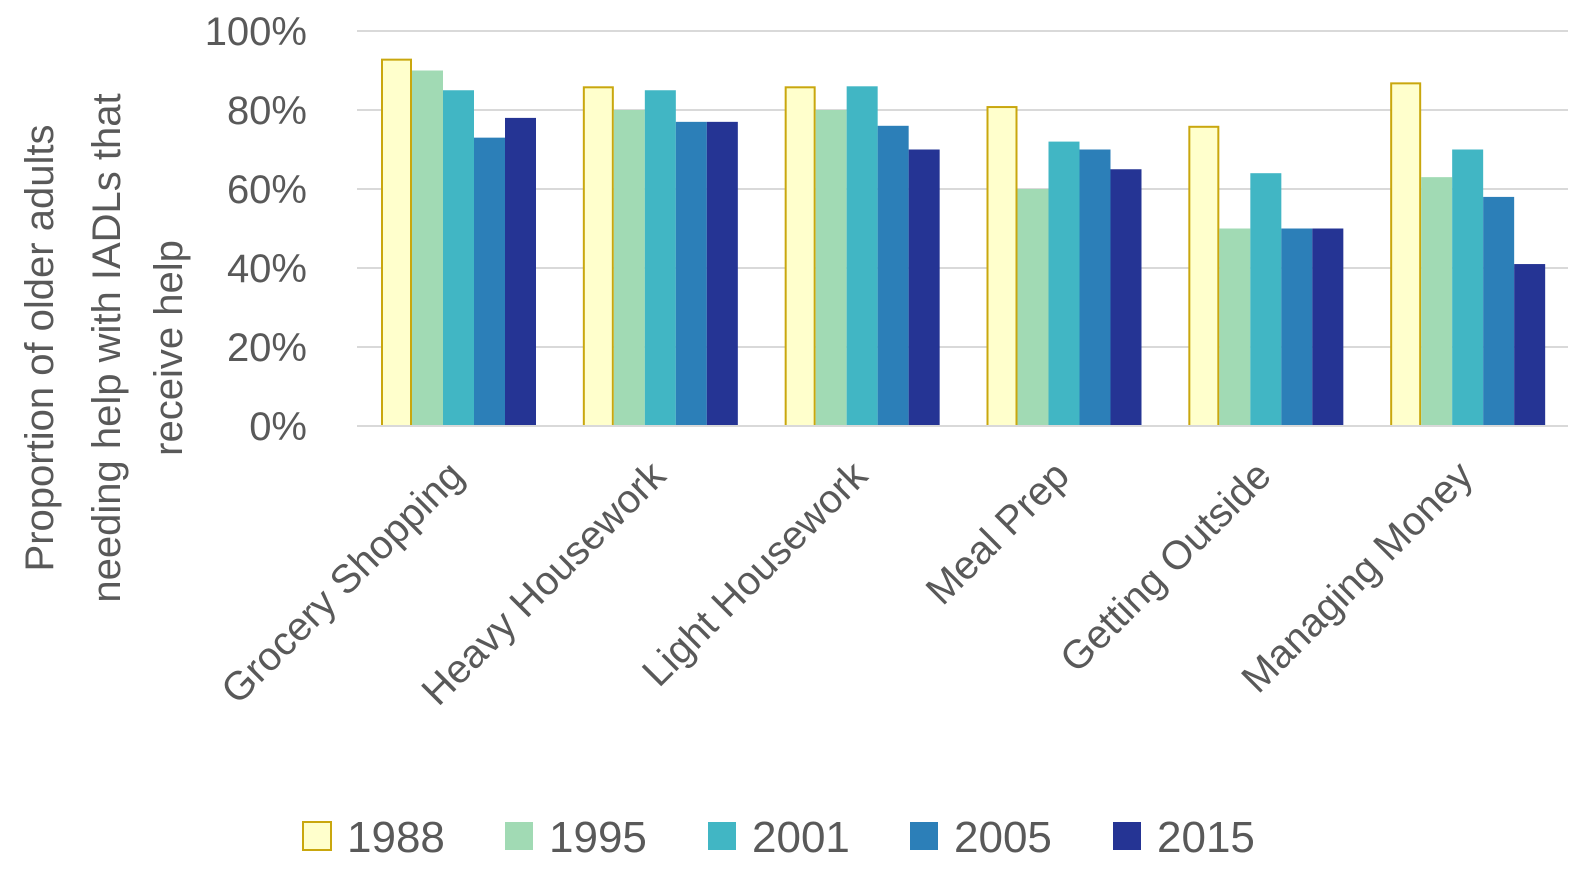  Describe the element at coordinates (998, 533) in the screenshot. I see `x-category-label: Meal Prep` at that location.